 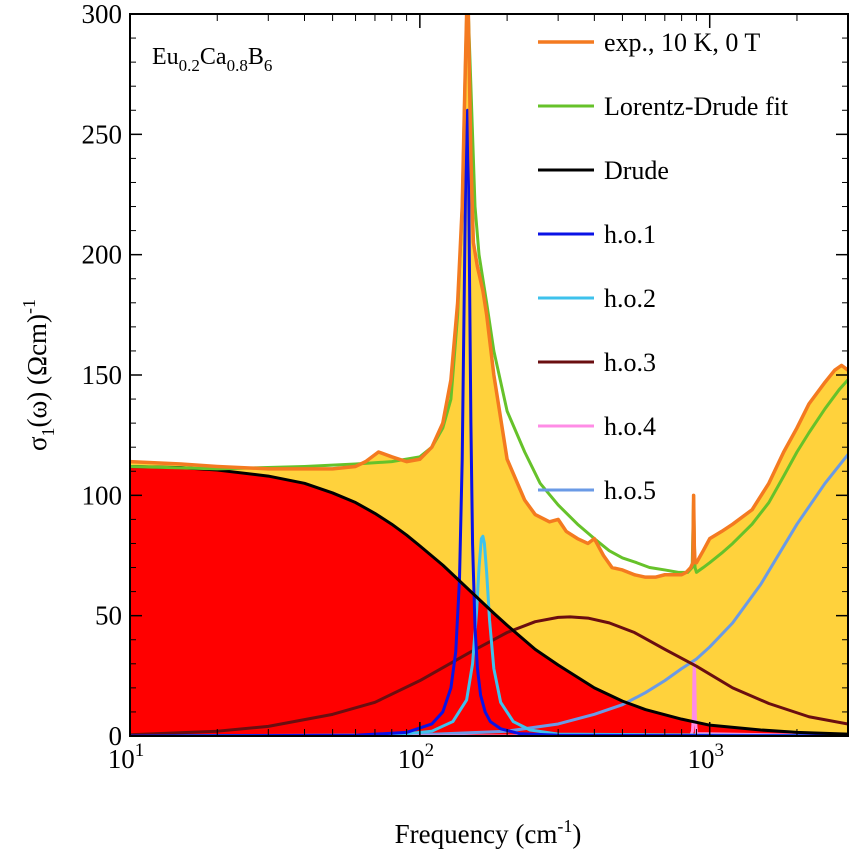 What do you see at coordinates (476, 834) in the screenshot?
I see `x-axis-title-main: Frequency (cm` at bounding box center [476, 834].